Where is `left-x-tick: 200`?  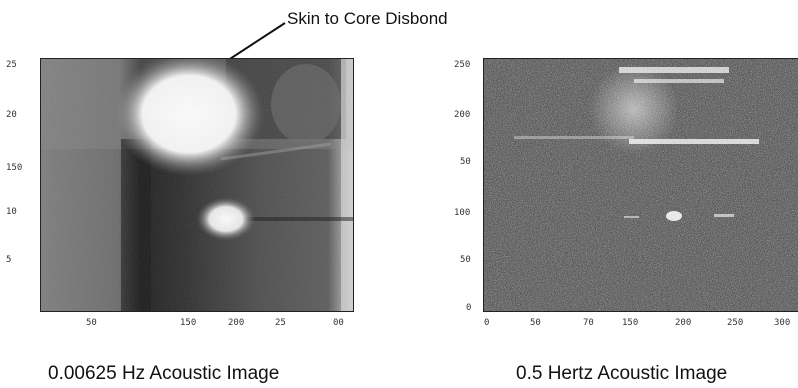
left-x-tick: 200 is located at coordinates (236, 323).